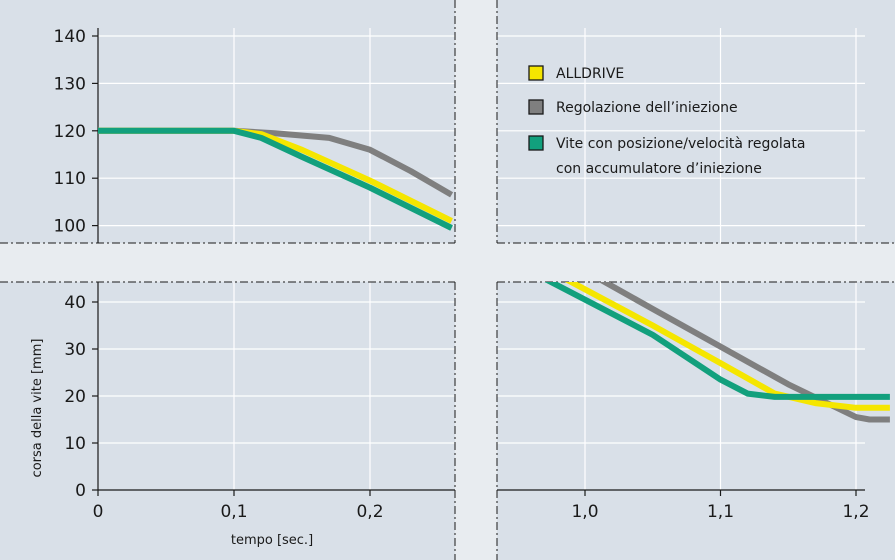  Describe the element at coordinates (680, 144) in the screenshot. I see `legend-label: Vite con posizione/velocità regolata` at that location.